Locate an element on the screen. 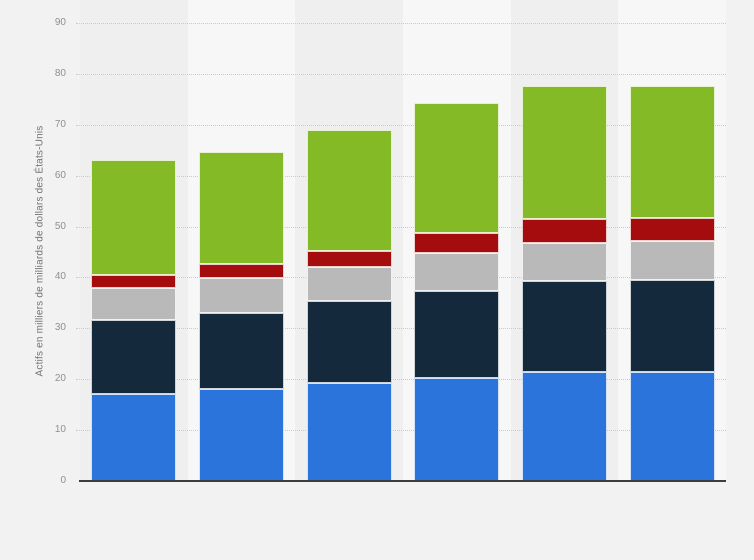 Image resolution: width=754 pixels, height=560 pixels. y-axis-tick-label: 20 is located at coordinates (60, 379).